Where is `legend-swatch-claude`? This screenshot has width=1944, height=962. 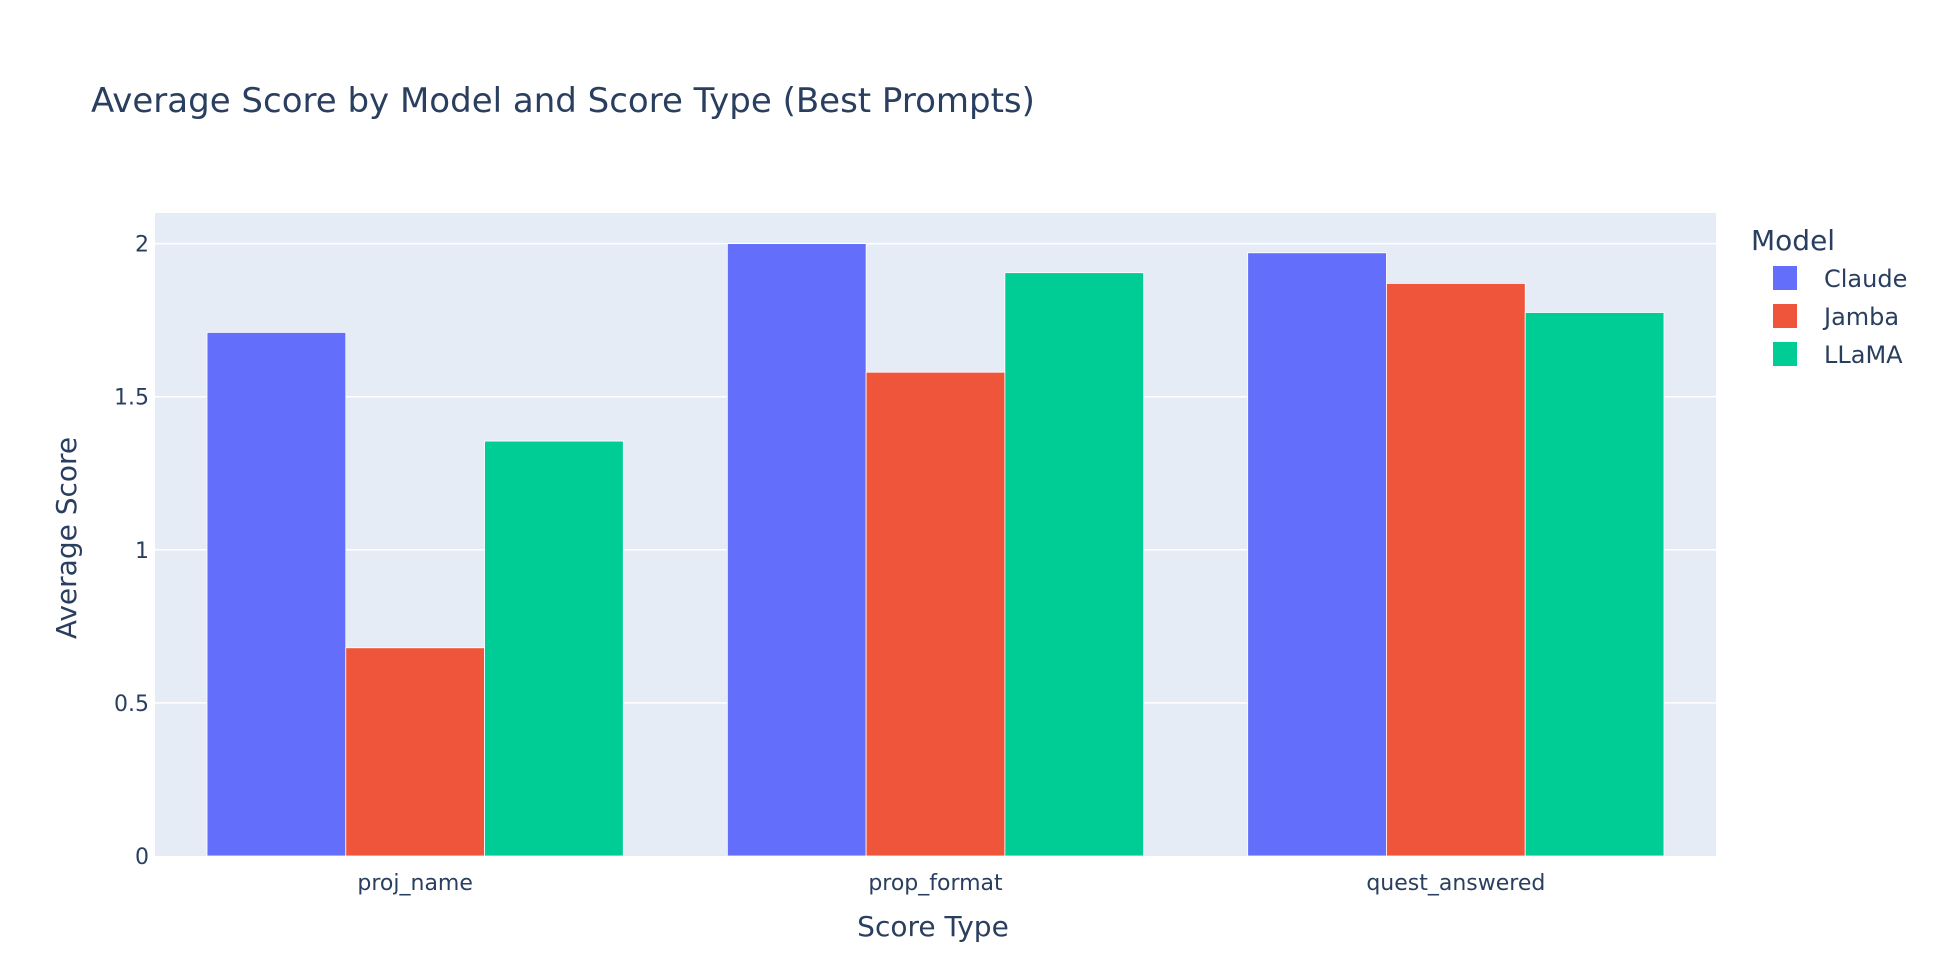 legend-swatch-claude is located at coordinates (1785, 278).